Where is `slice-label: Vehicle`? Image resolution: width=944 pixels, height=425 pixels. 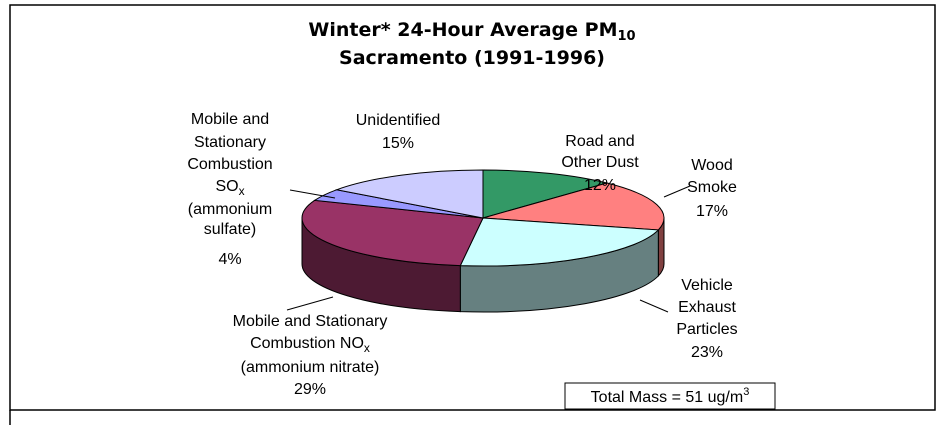
slice-label: Vehicle is located at coordinates (707, 285).